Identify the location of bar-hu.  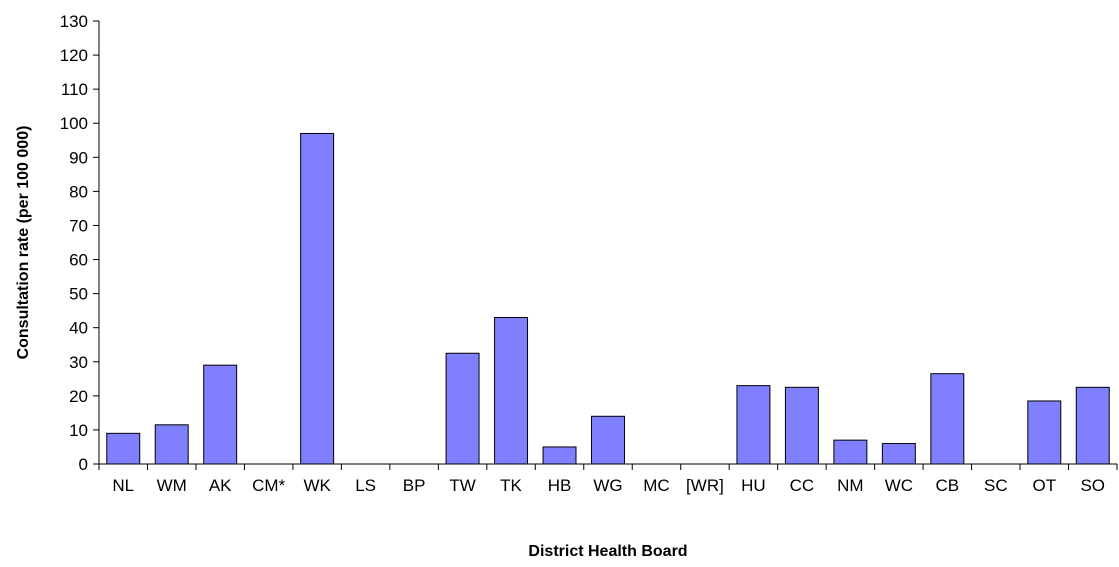
(753, 425).